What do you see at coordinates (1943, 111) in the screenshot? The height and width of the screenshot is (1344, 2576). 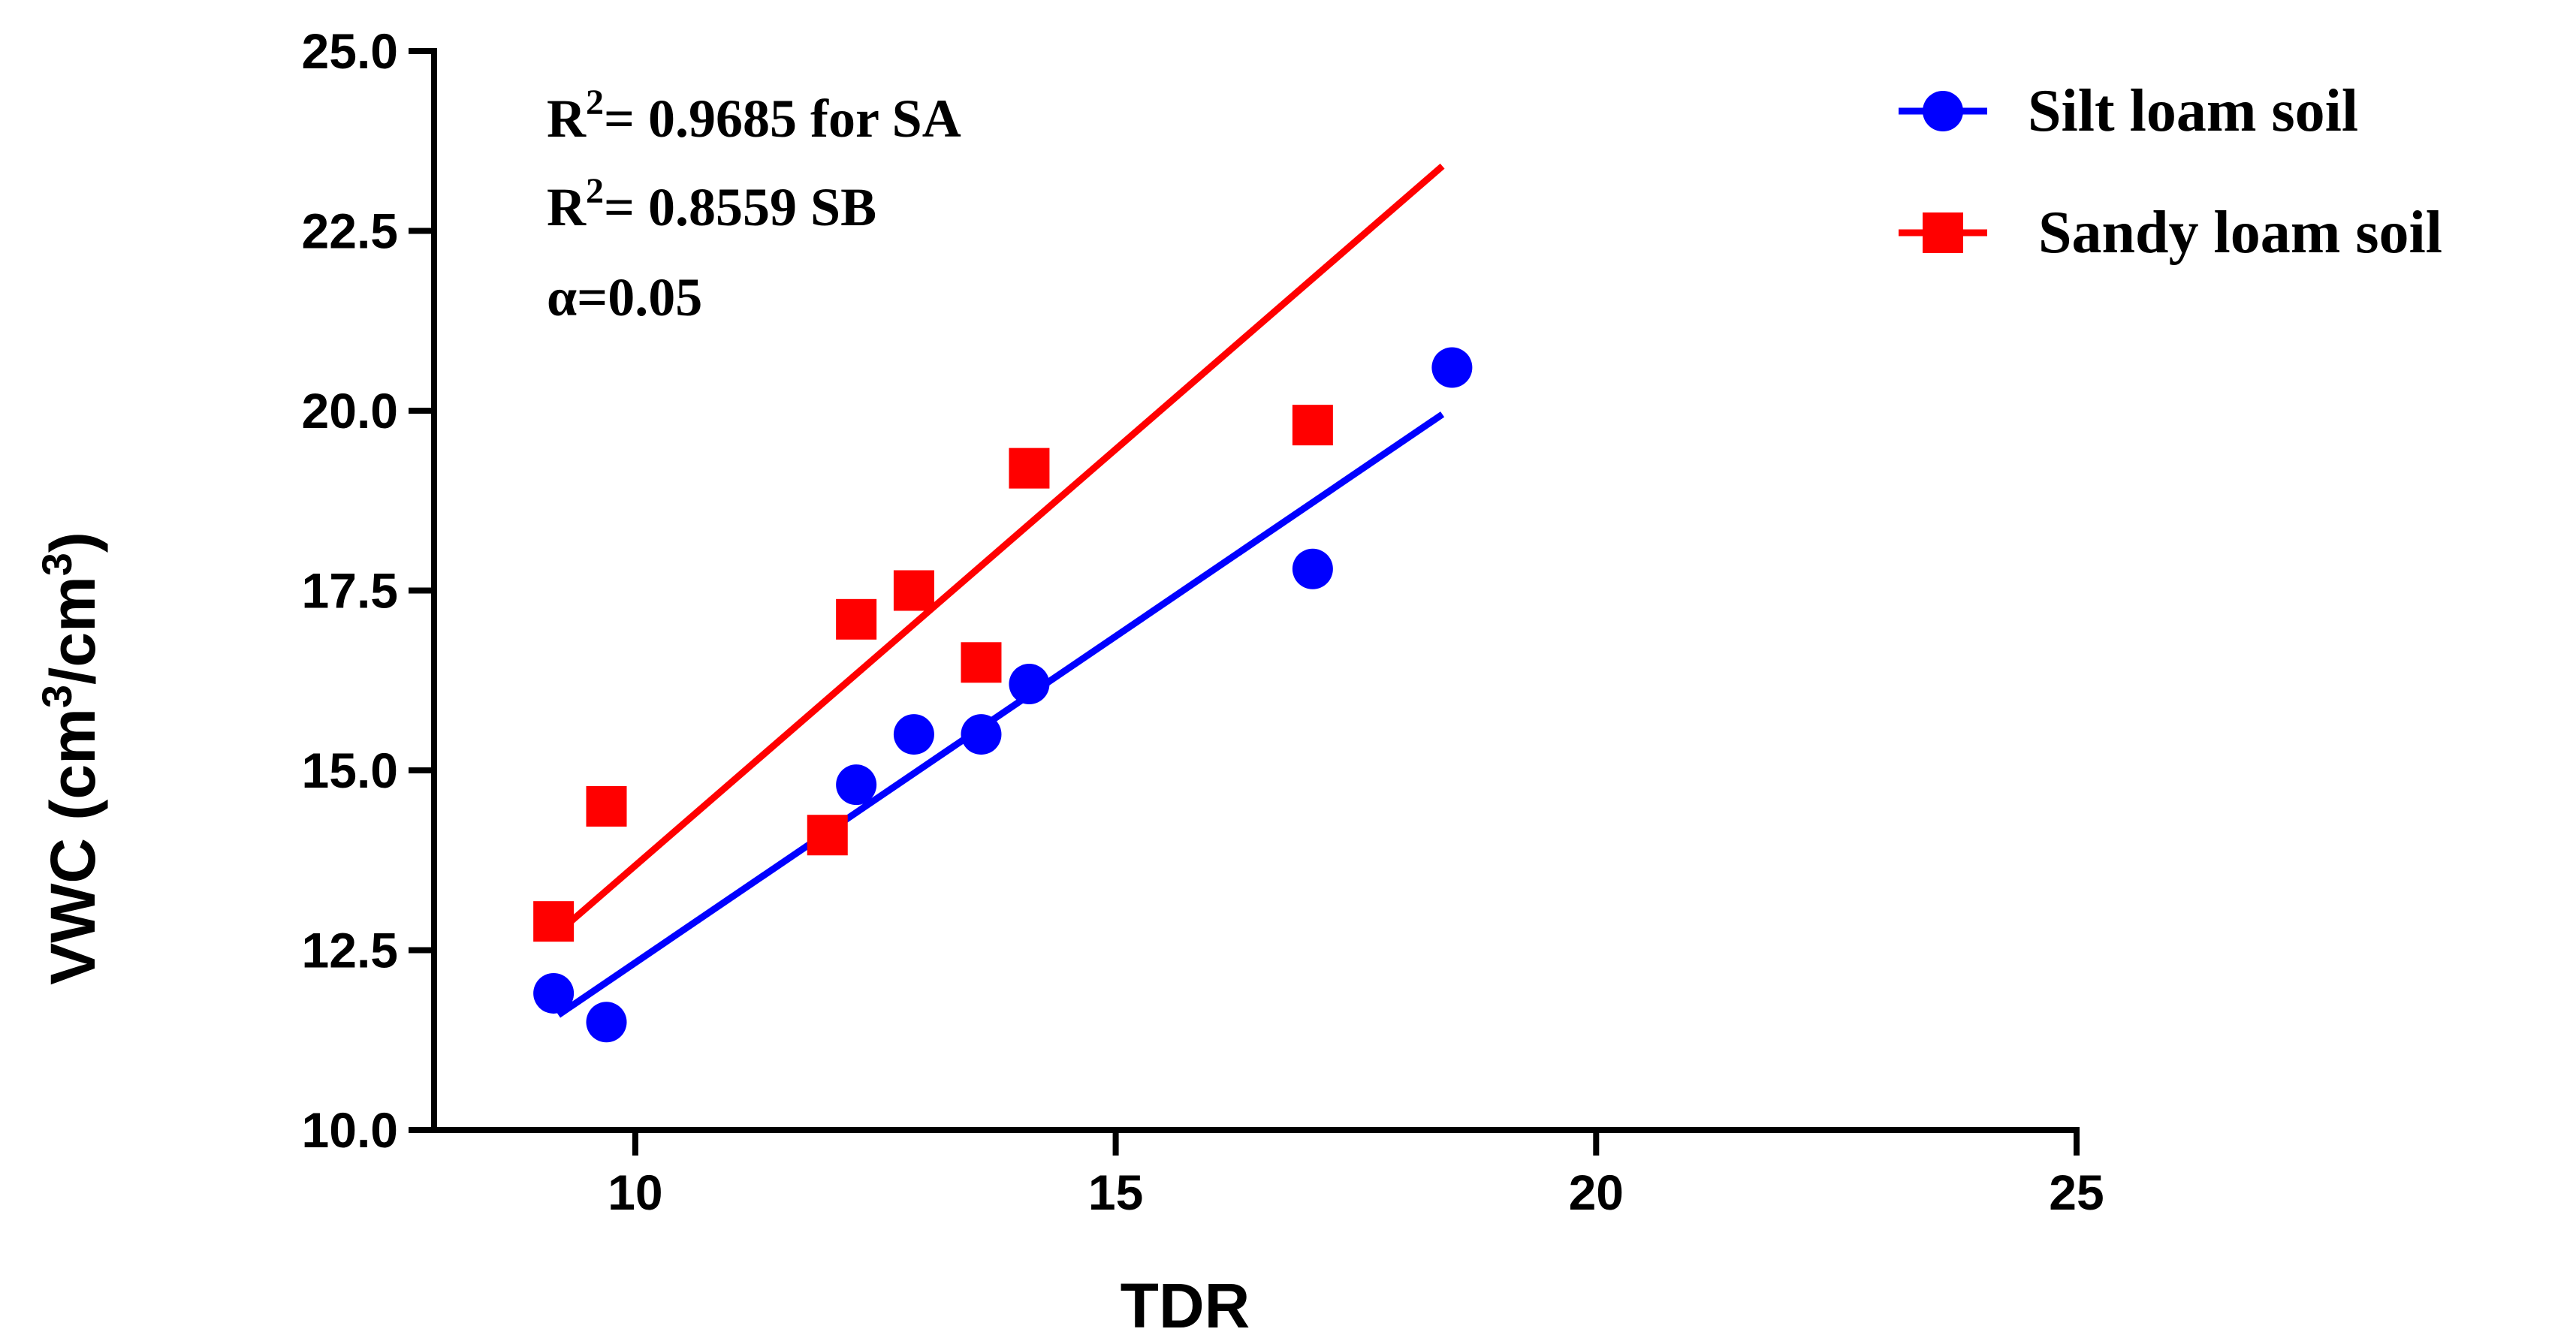 I see `silt-loam-soil-legend-marker` at bounding box center [1943, 111].